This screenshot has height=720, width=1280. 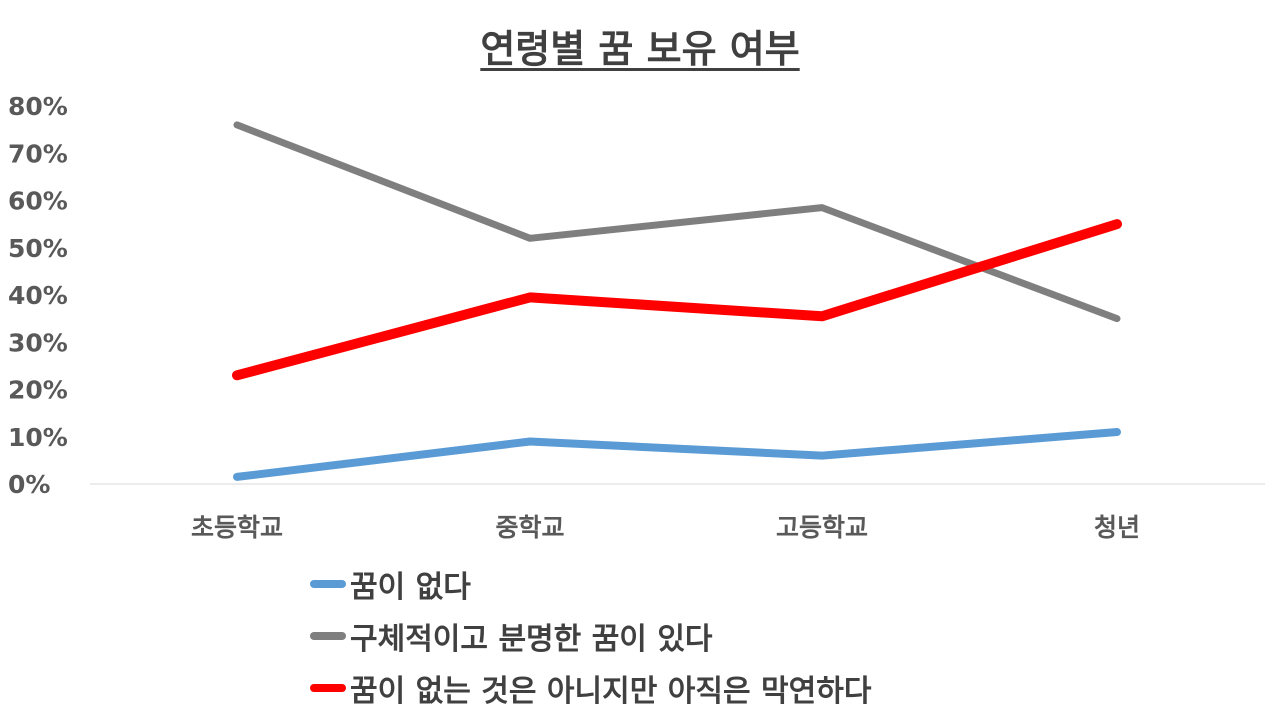 What do you see at coordinates (38, 201) in the screenshot?
I see `y-tick-label: 60%` at bounding box center [38, 201].